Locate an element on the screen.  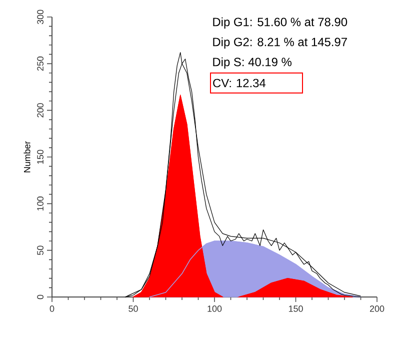
y-axis-title: Number is located at coordinates (27, 156).